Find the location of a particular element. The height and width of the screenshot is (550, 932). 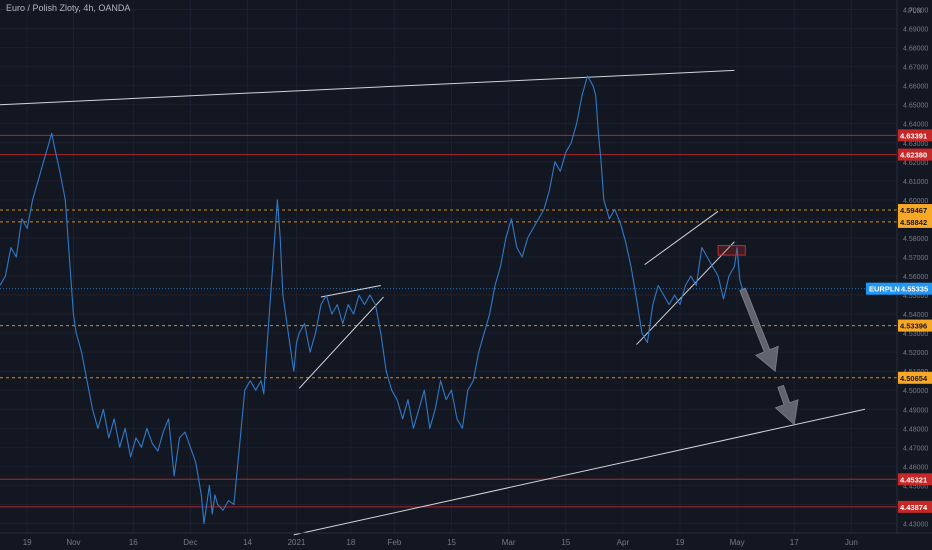

x-tick-label: Jun is located at coordinates (851, 542).